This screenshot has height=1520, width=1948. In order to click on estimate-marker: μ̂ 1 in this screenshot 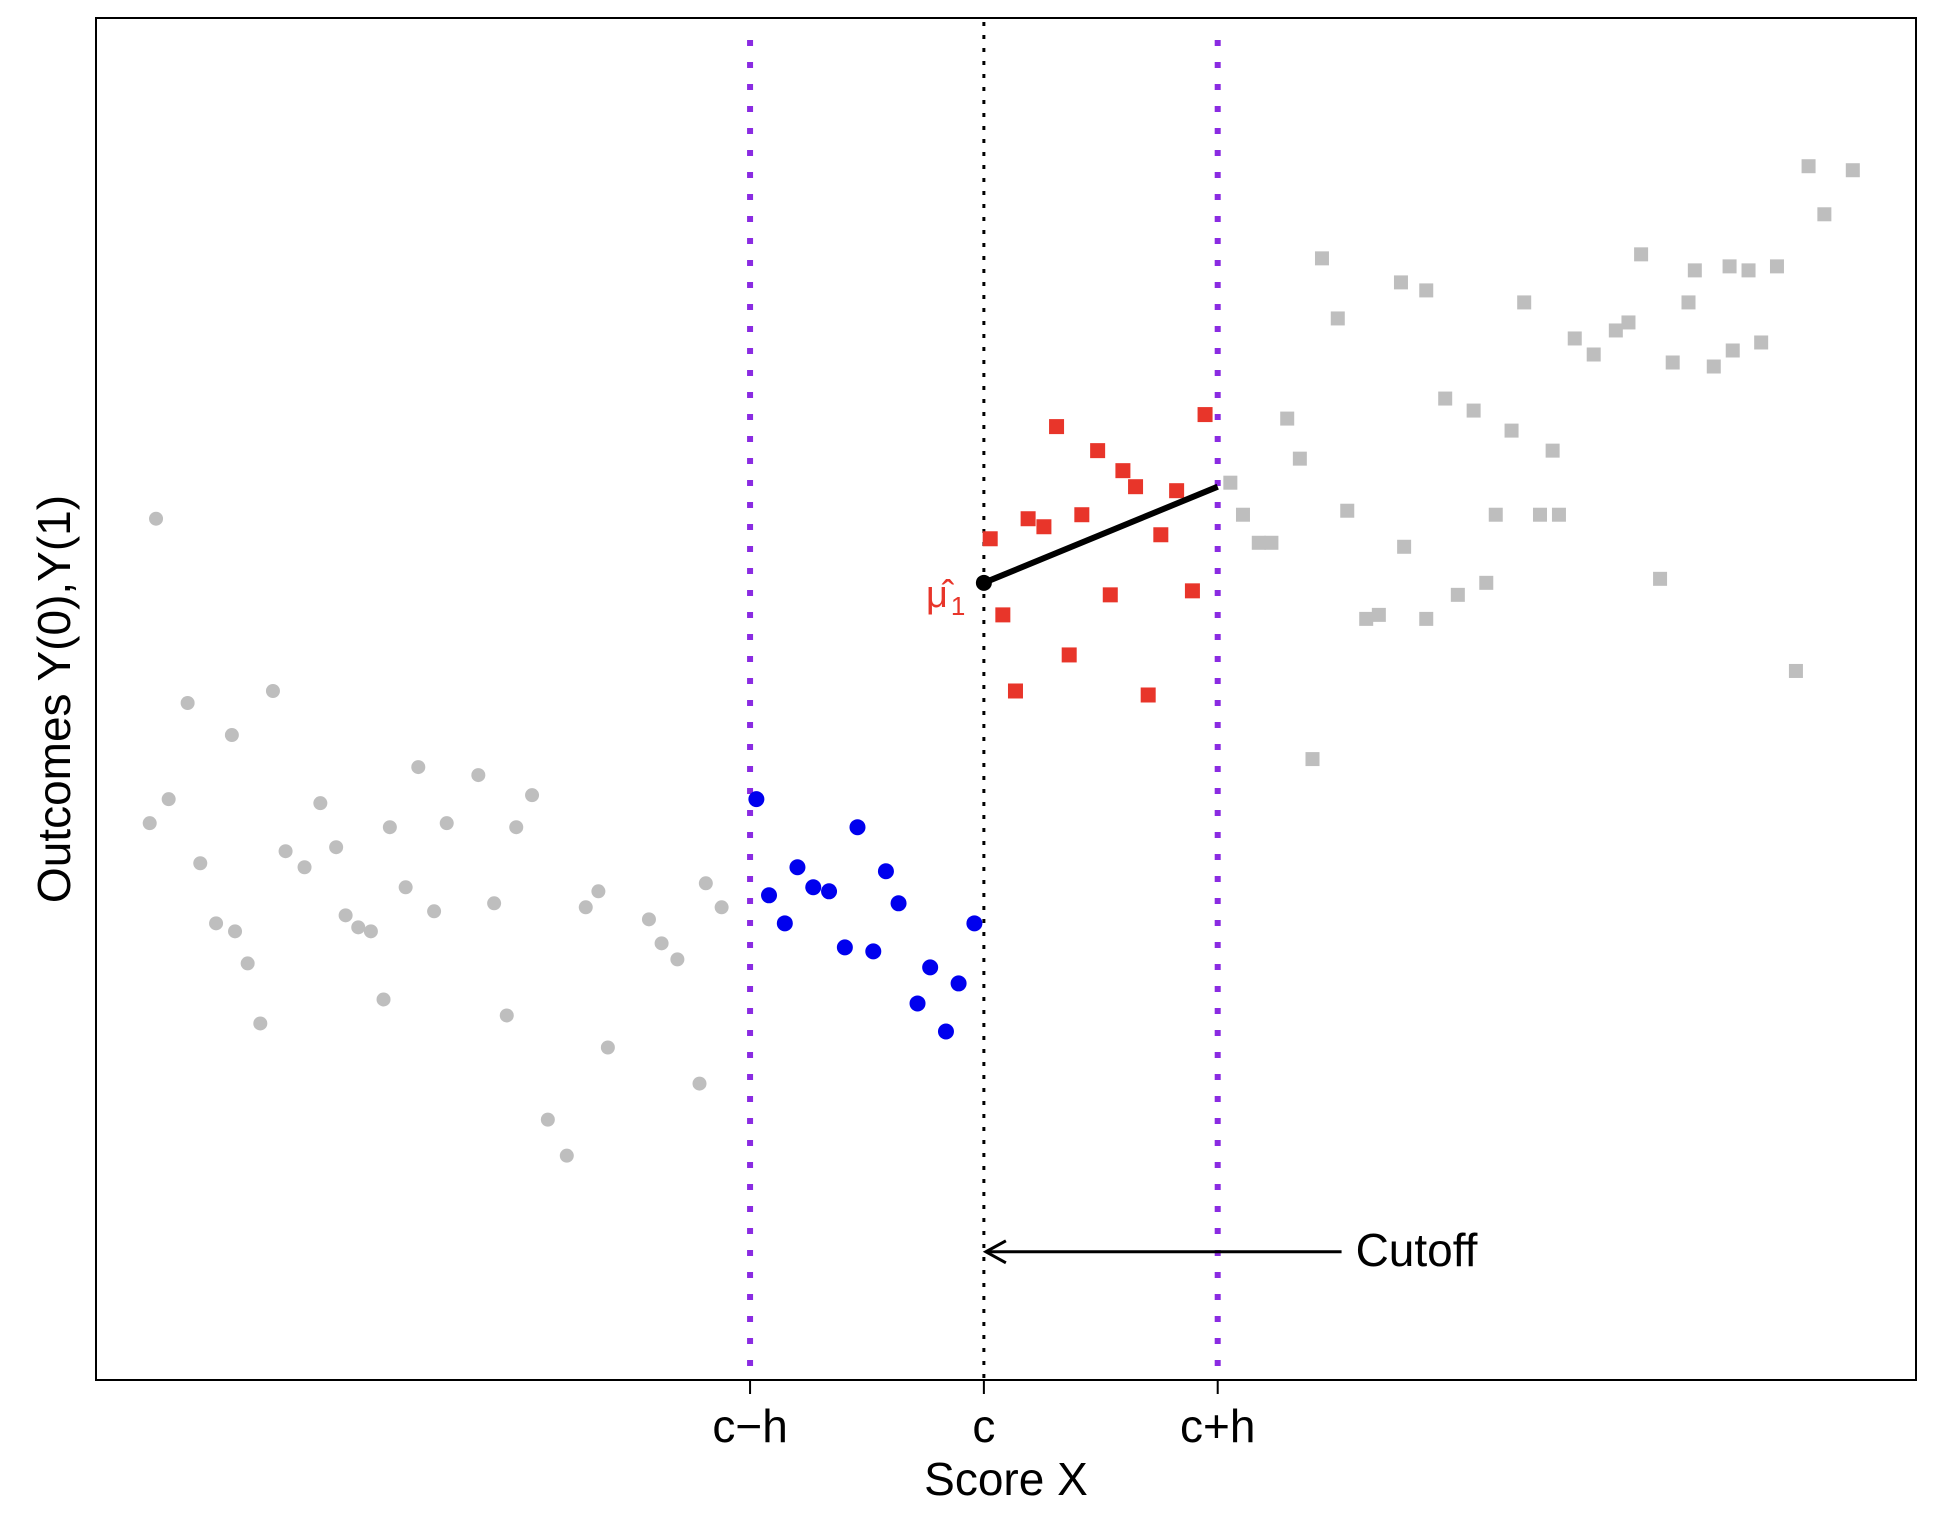, I will do `click(959, 597)`.